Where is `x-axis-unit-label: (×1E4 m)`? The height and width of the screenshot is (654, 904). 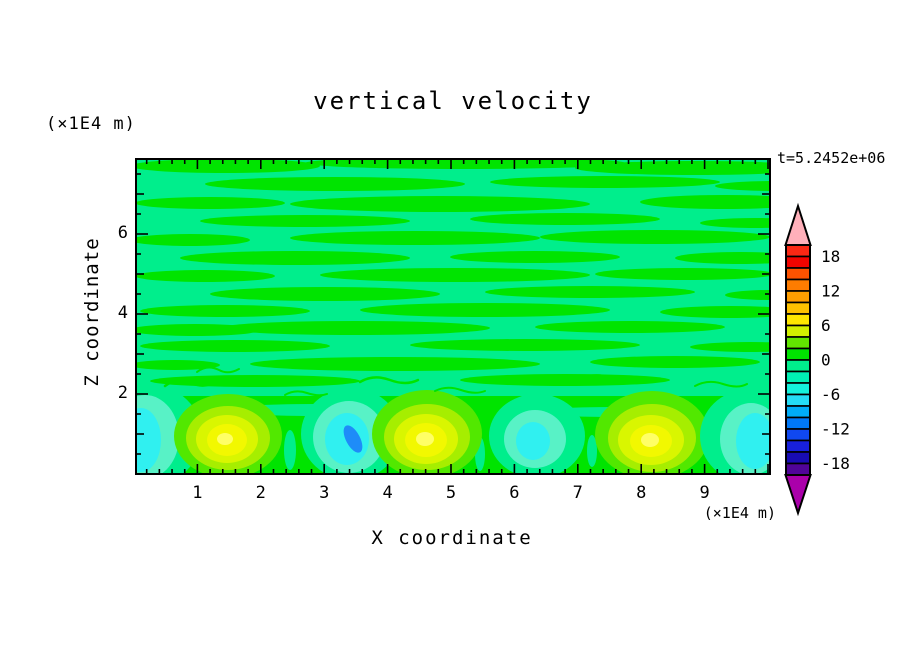
x-axis-unit-label: (×1E4 m) is located at coordinates (739, 513).